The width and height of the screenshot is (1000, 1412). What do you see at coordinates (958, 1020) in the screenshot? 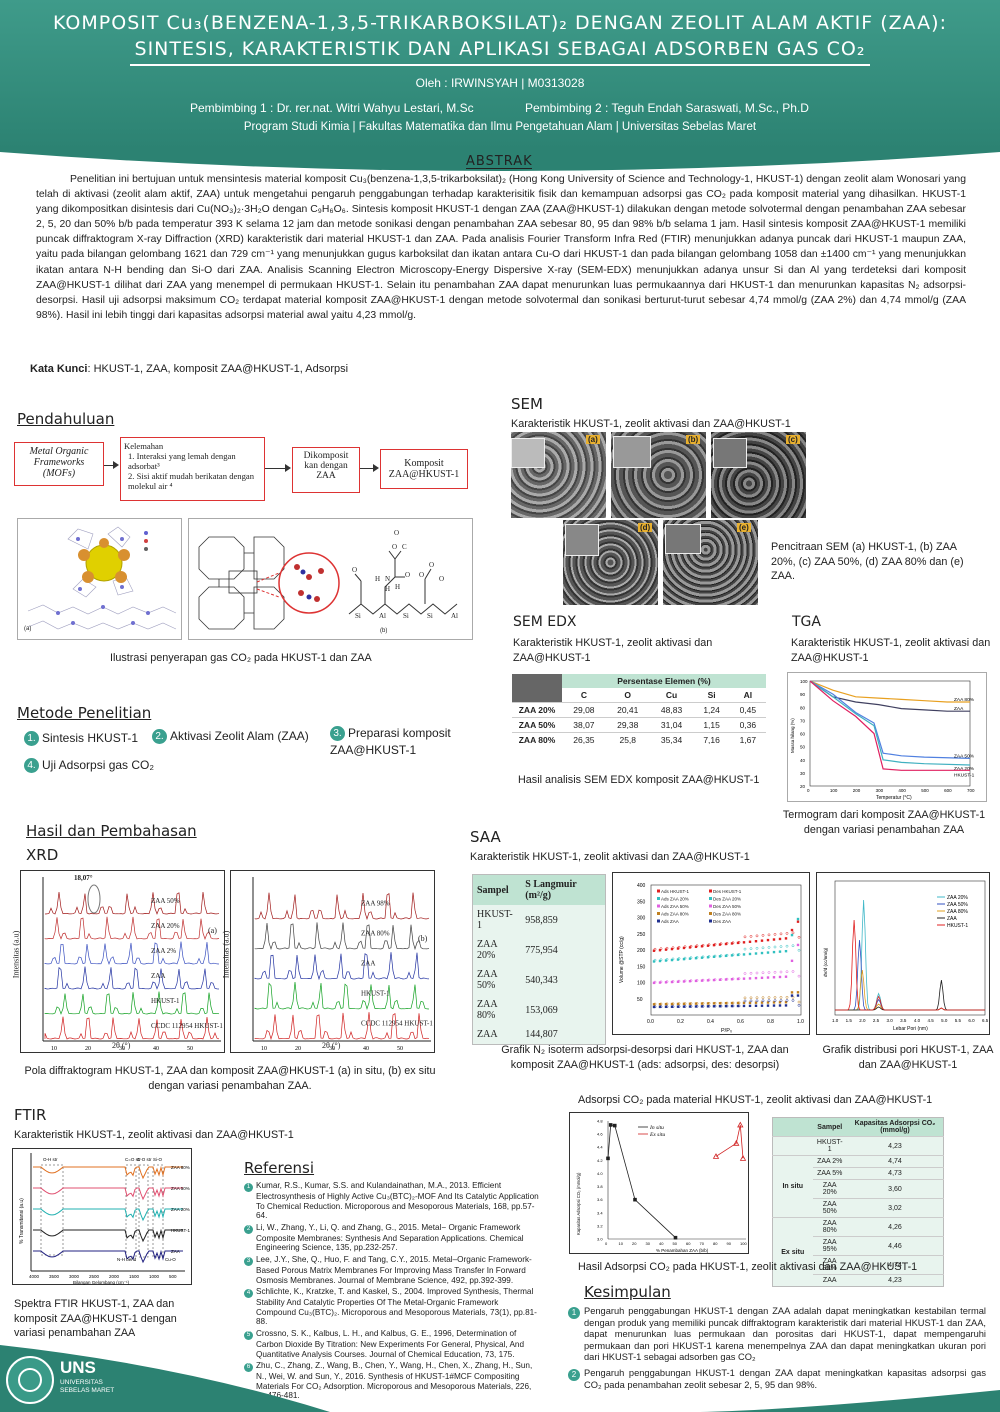
I see `pore-tick: 5.5` at bounding box center [958, 1020].